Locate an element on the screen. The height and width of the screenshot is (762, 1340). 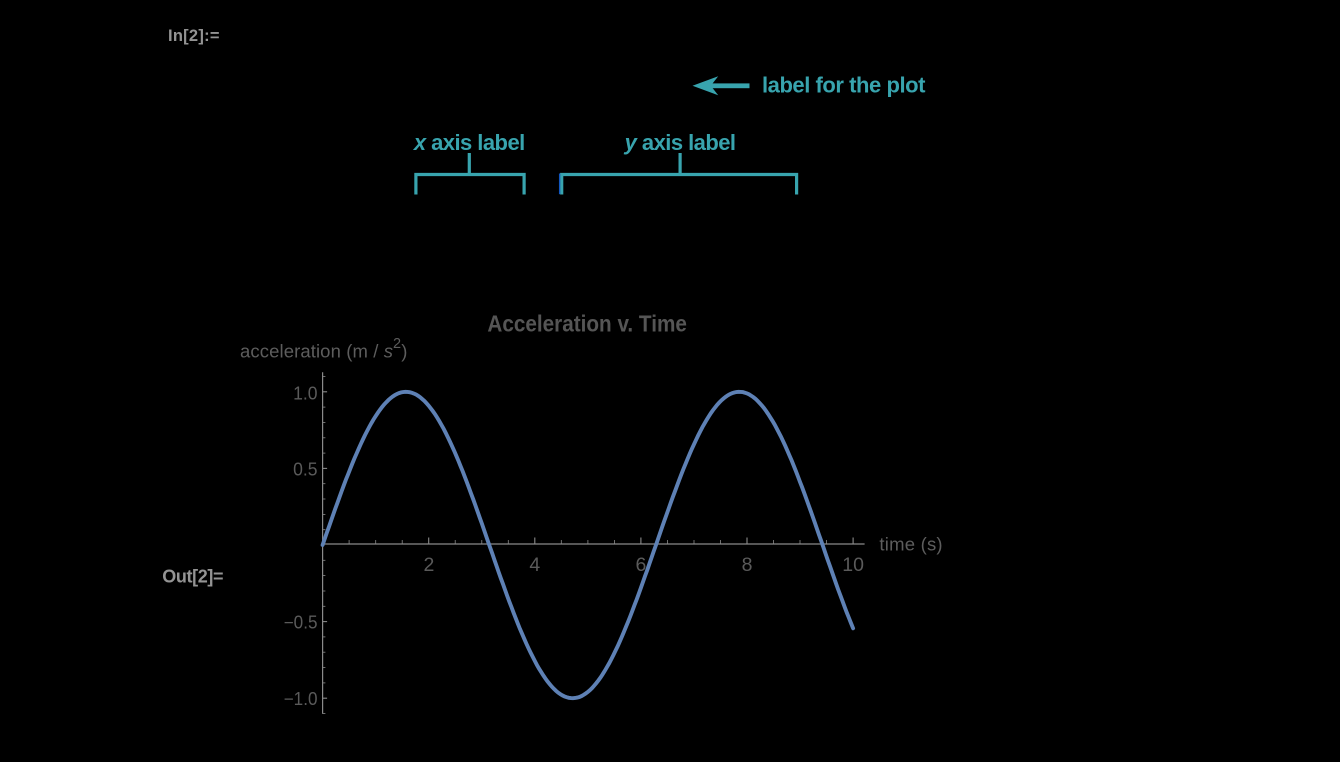
svg-text: 8 is located at coordinates (747, 565).